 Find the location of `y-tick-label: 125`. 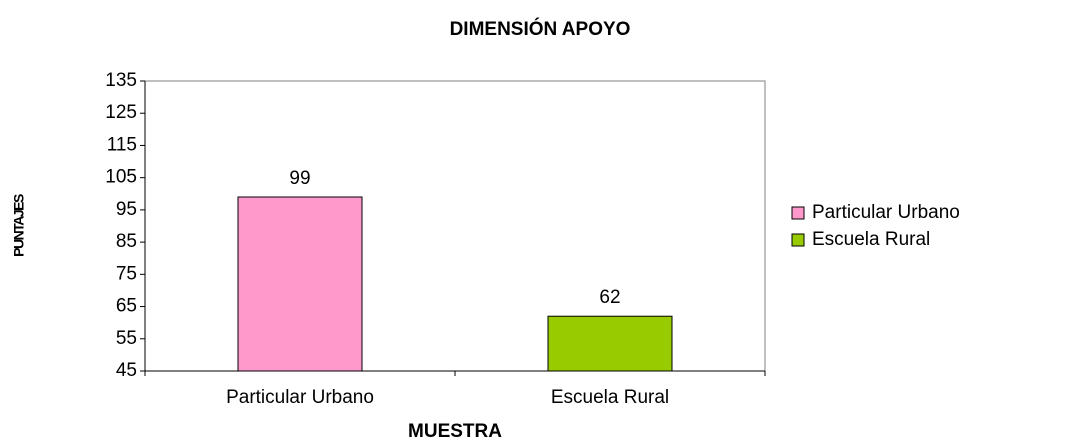

y-tick-label: 125 is located at coordinates (121, 112).